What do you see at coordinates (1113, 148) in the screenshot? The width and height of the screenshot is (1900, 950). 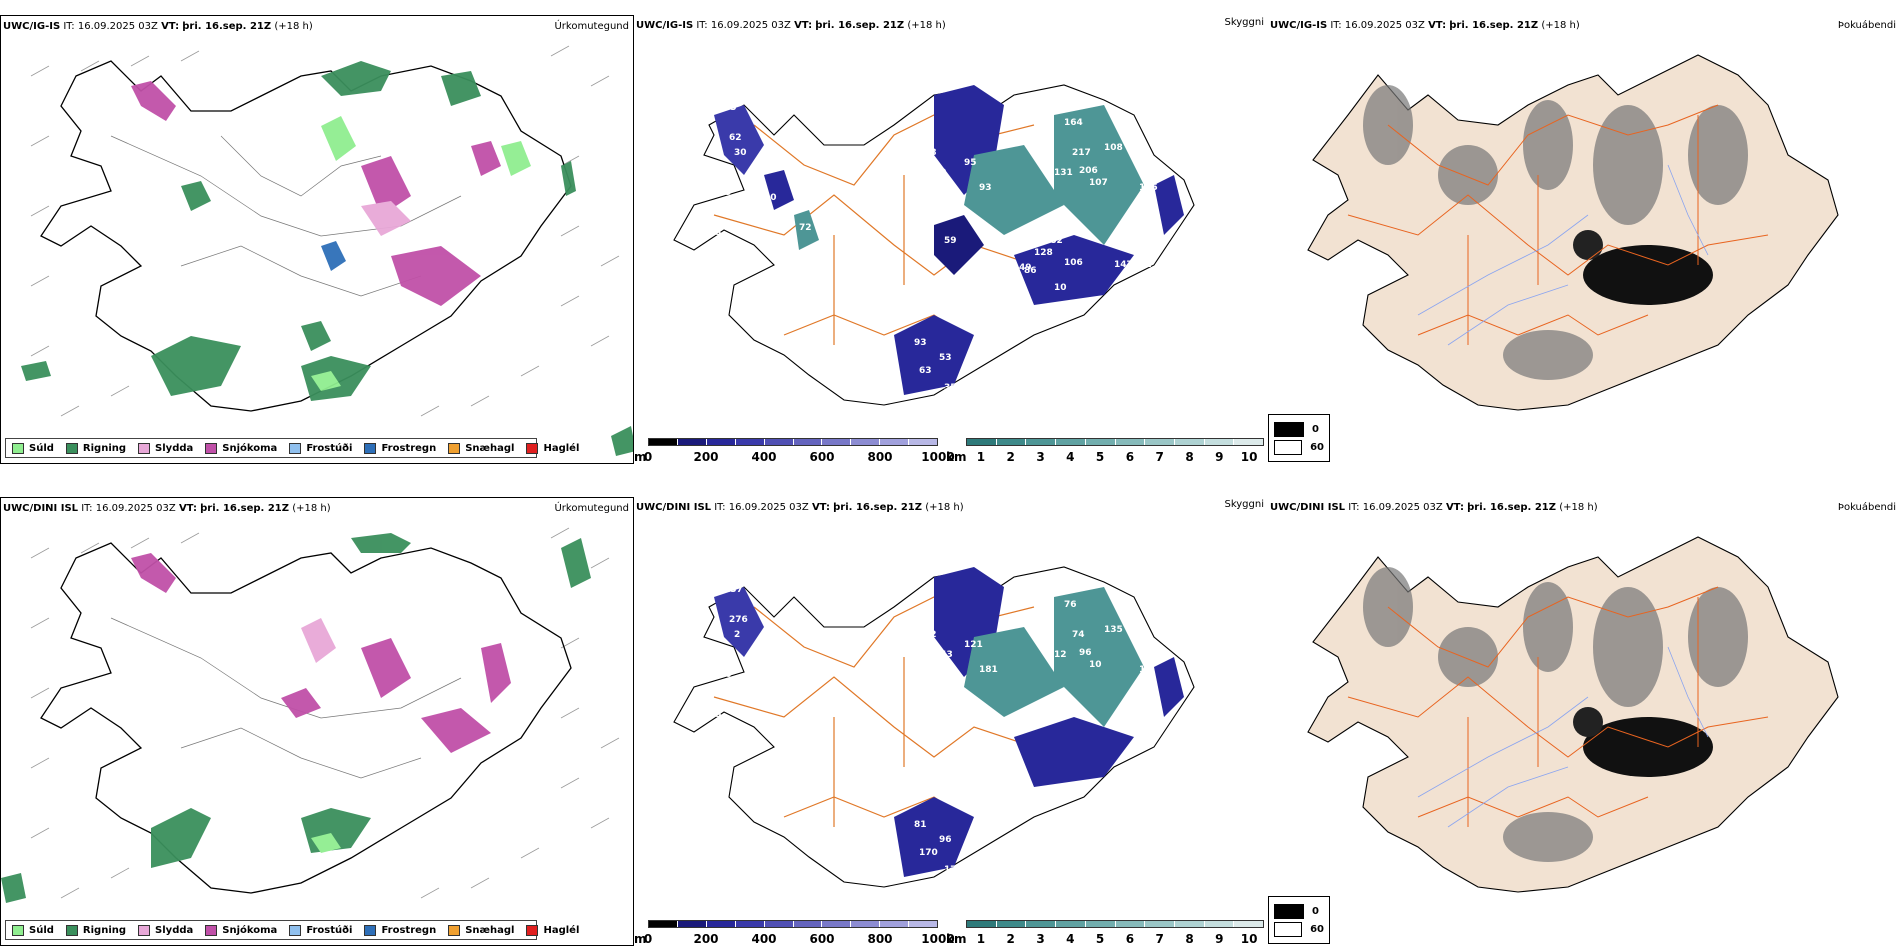 I see `visibility-value-label: 108` at bounding box center [1113, 148].